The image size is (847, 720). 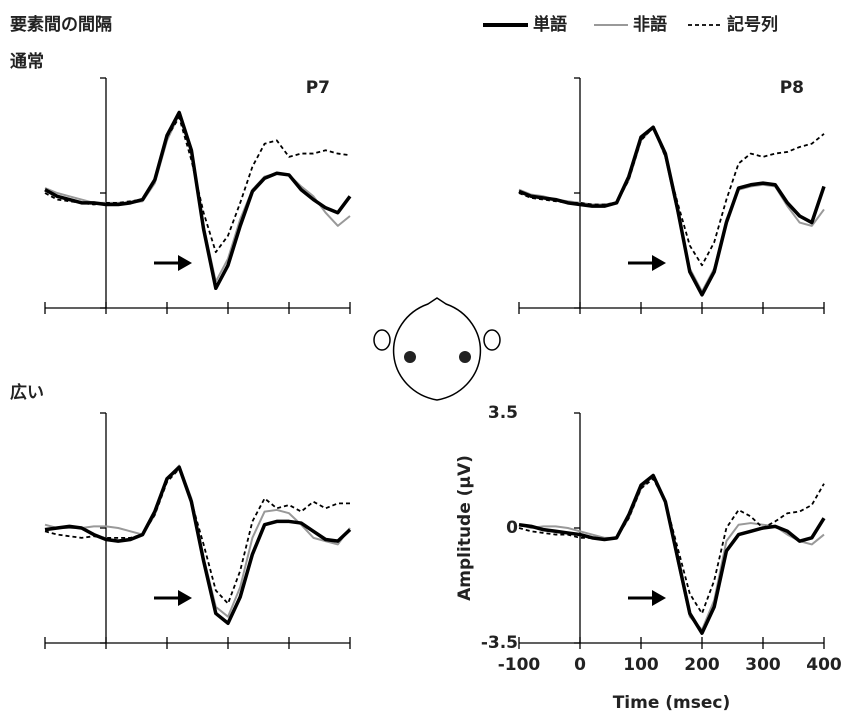 What do you see at coordinates (519, 665) in the screenshot?
I see `x-tick-label: -100` at bounding box center [519, 665].